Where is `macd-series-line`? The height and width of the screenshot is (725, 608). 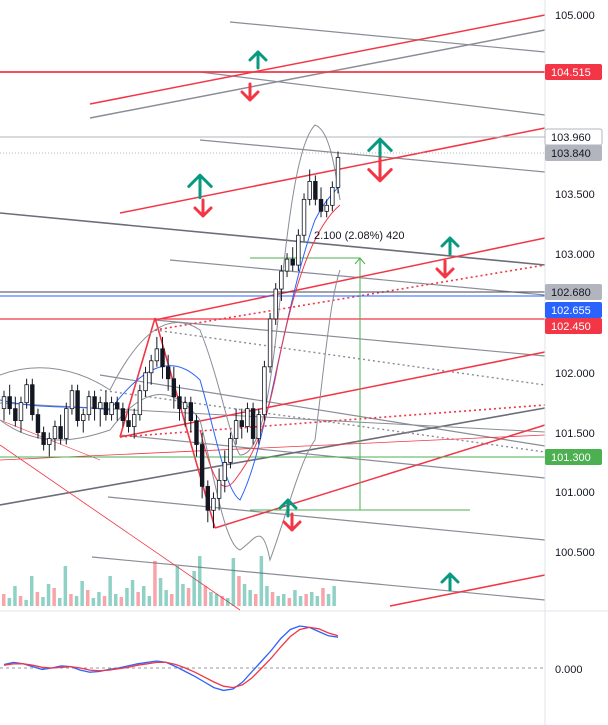 macd-series-line is located at coordinates (171, 657).